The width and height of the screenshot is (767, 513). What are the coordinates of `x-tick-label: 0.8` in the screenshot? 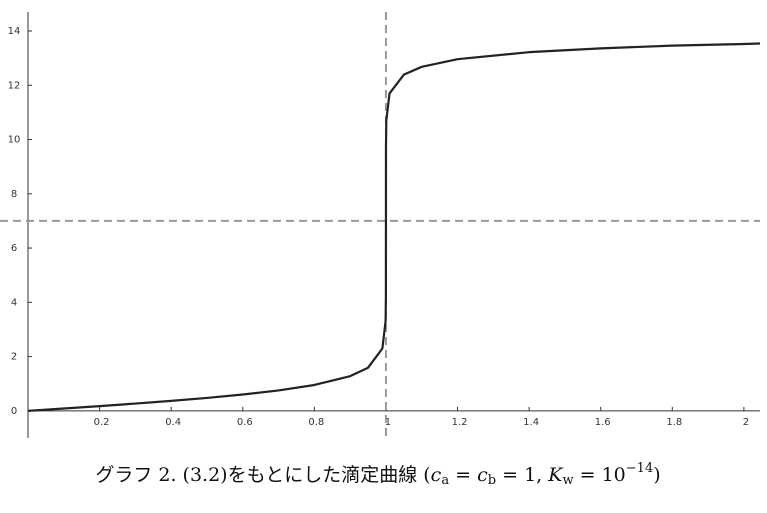 It's located at (316, 422).